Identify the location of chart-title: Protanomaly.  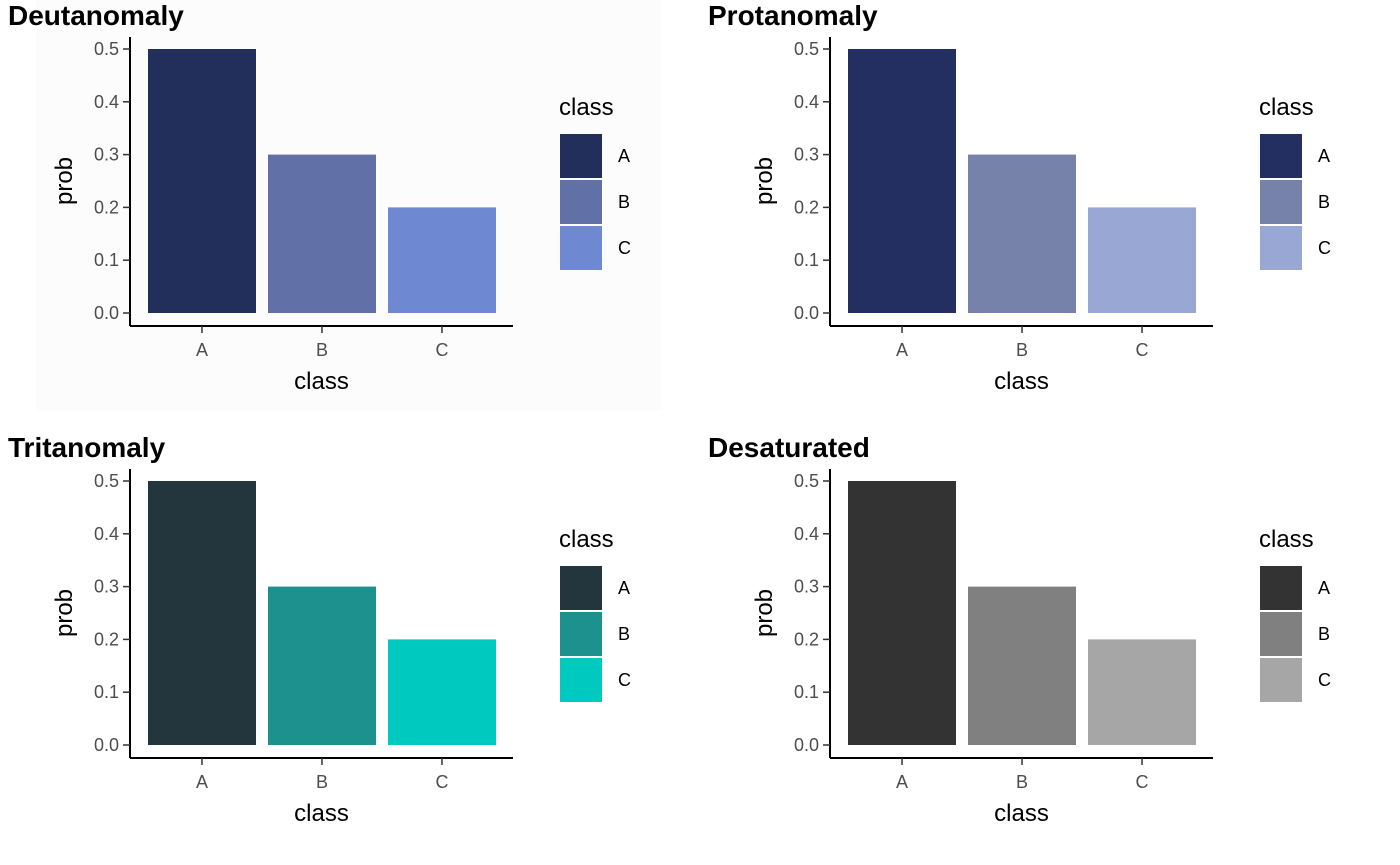
(793, 15).